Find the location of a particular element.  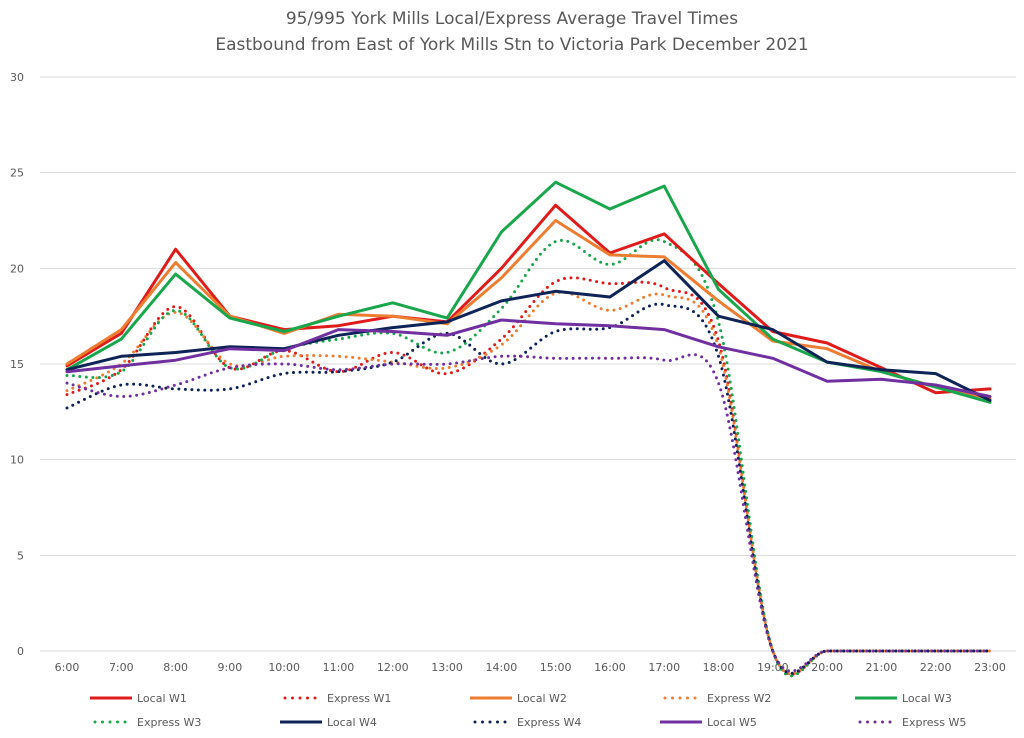

x-tick-label: 9:00 is located at coordinates (230, 667).